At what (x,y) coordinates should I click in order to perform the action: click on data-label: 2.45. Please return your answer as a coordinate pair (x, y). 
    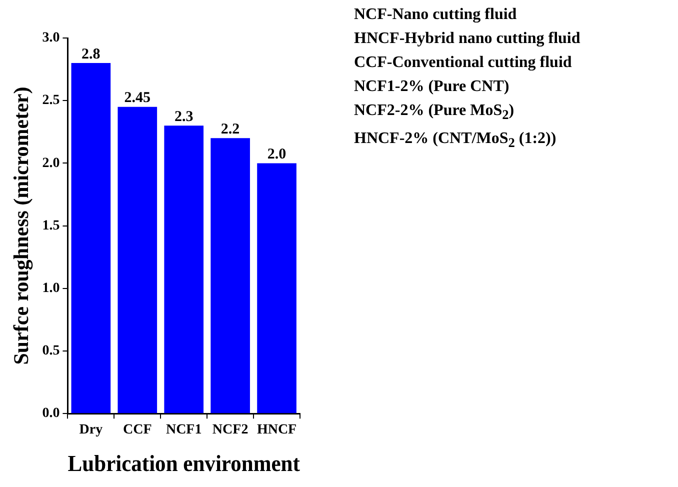
    Looking at the image, I should click on (137, 98).